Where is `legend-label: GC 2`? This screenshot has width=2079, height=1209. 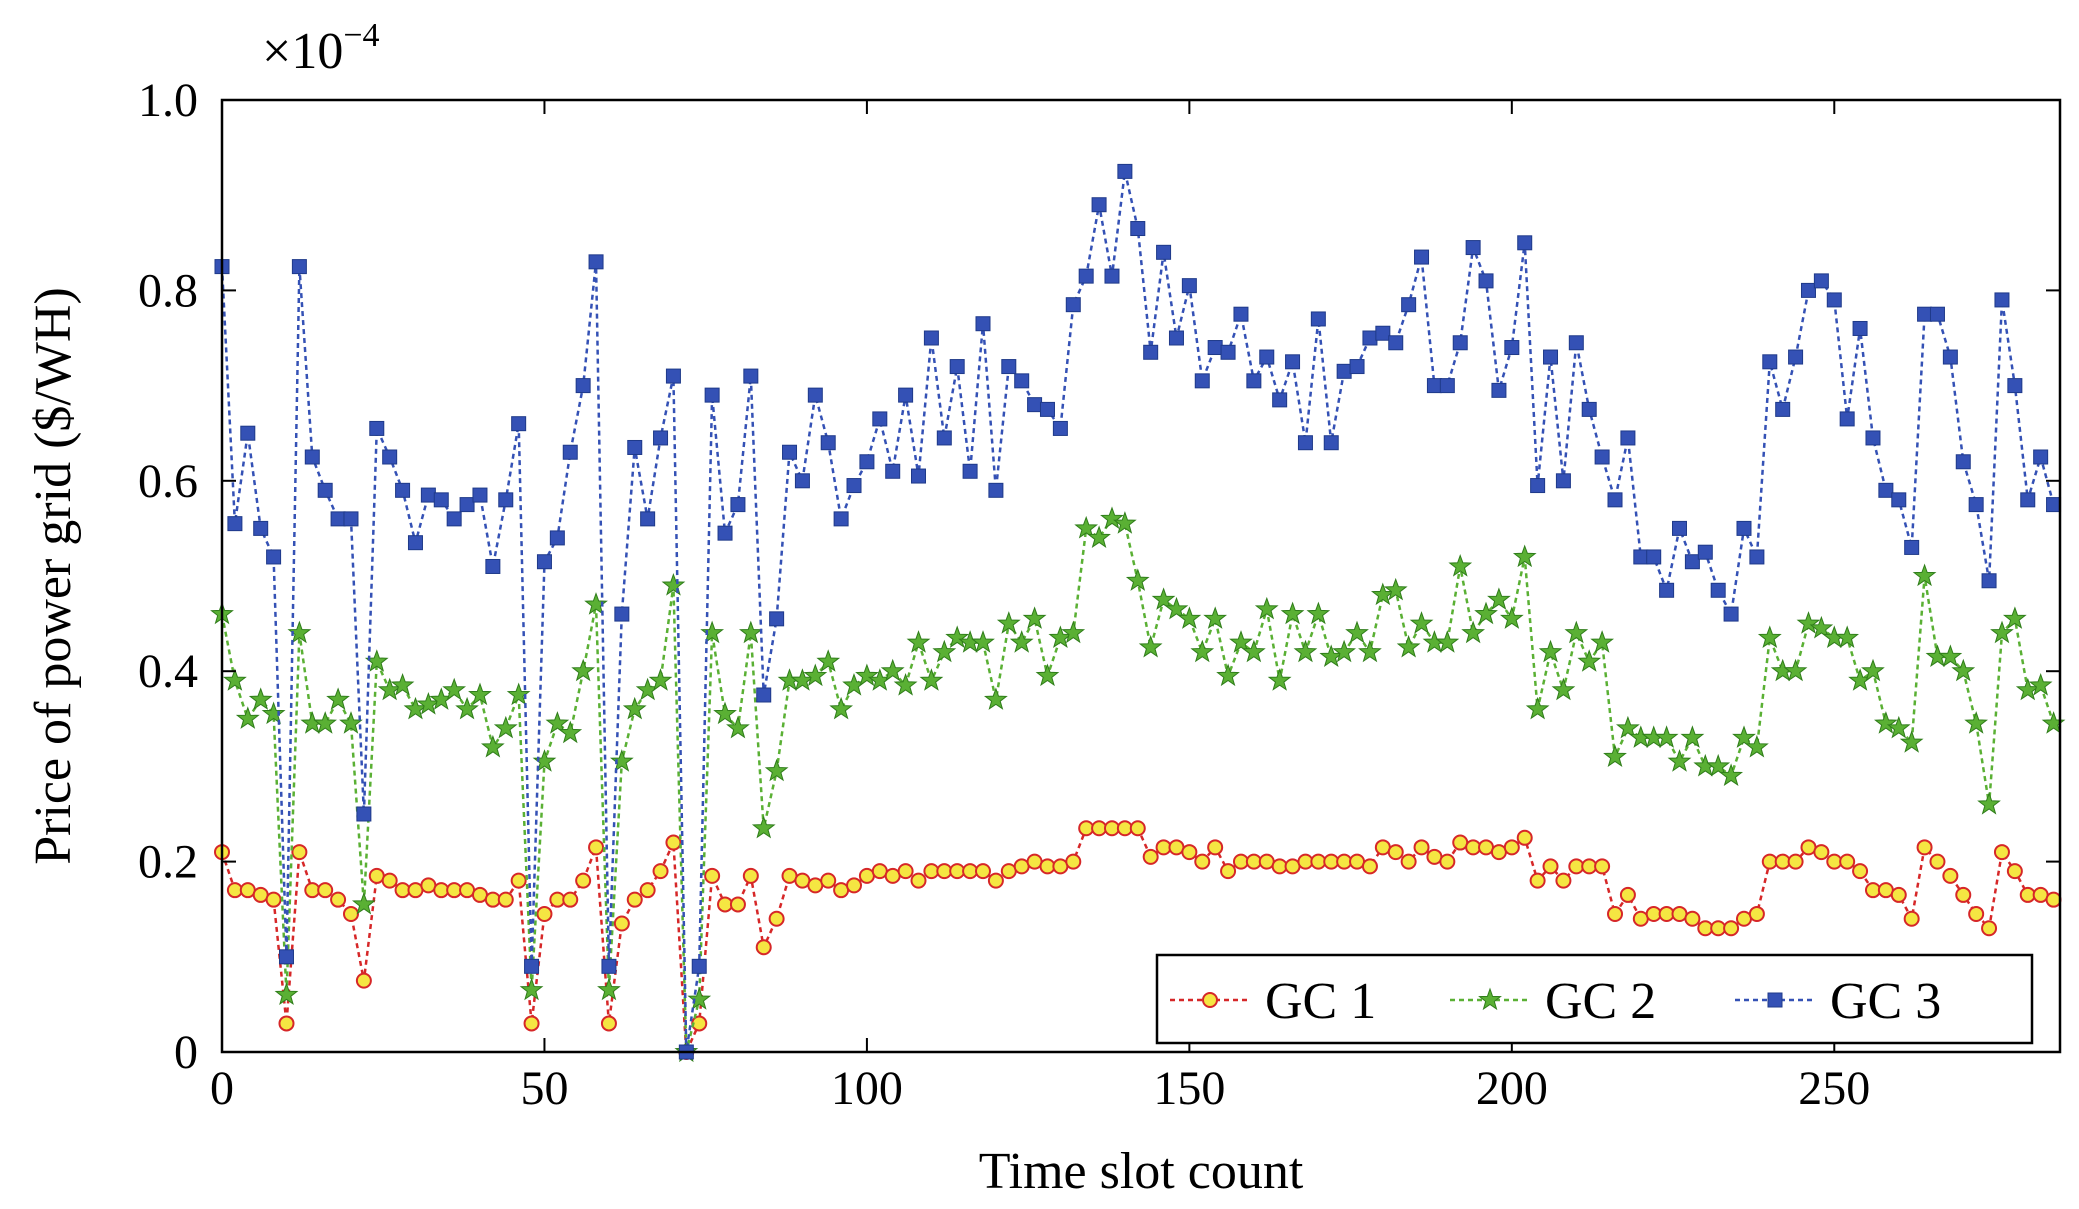 legend-label: GC 2 is located at coordinates (1600, 1001).